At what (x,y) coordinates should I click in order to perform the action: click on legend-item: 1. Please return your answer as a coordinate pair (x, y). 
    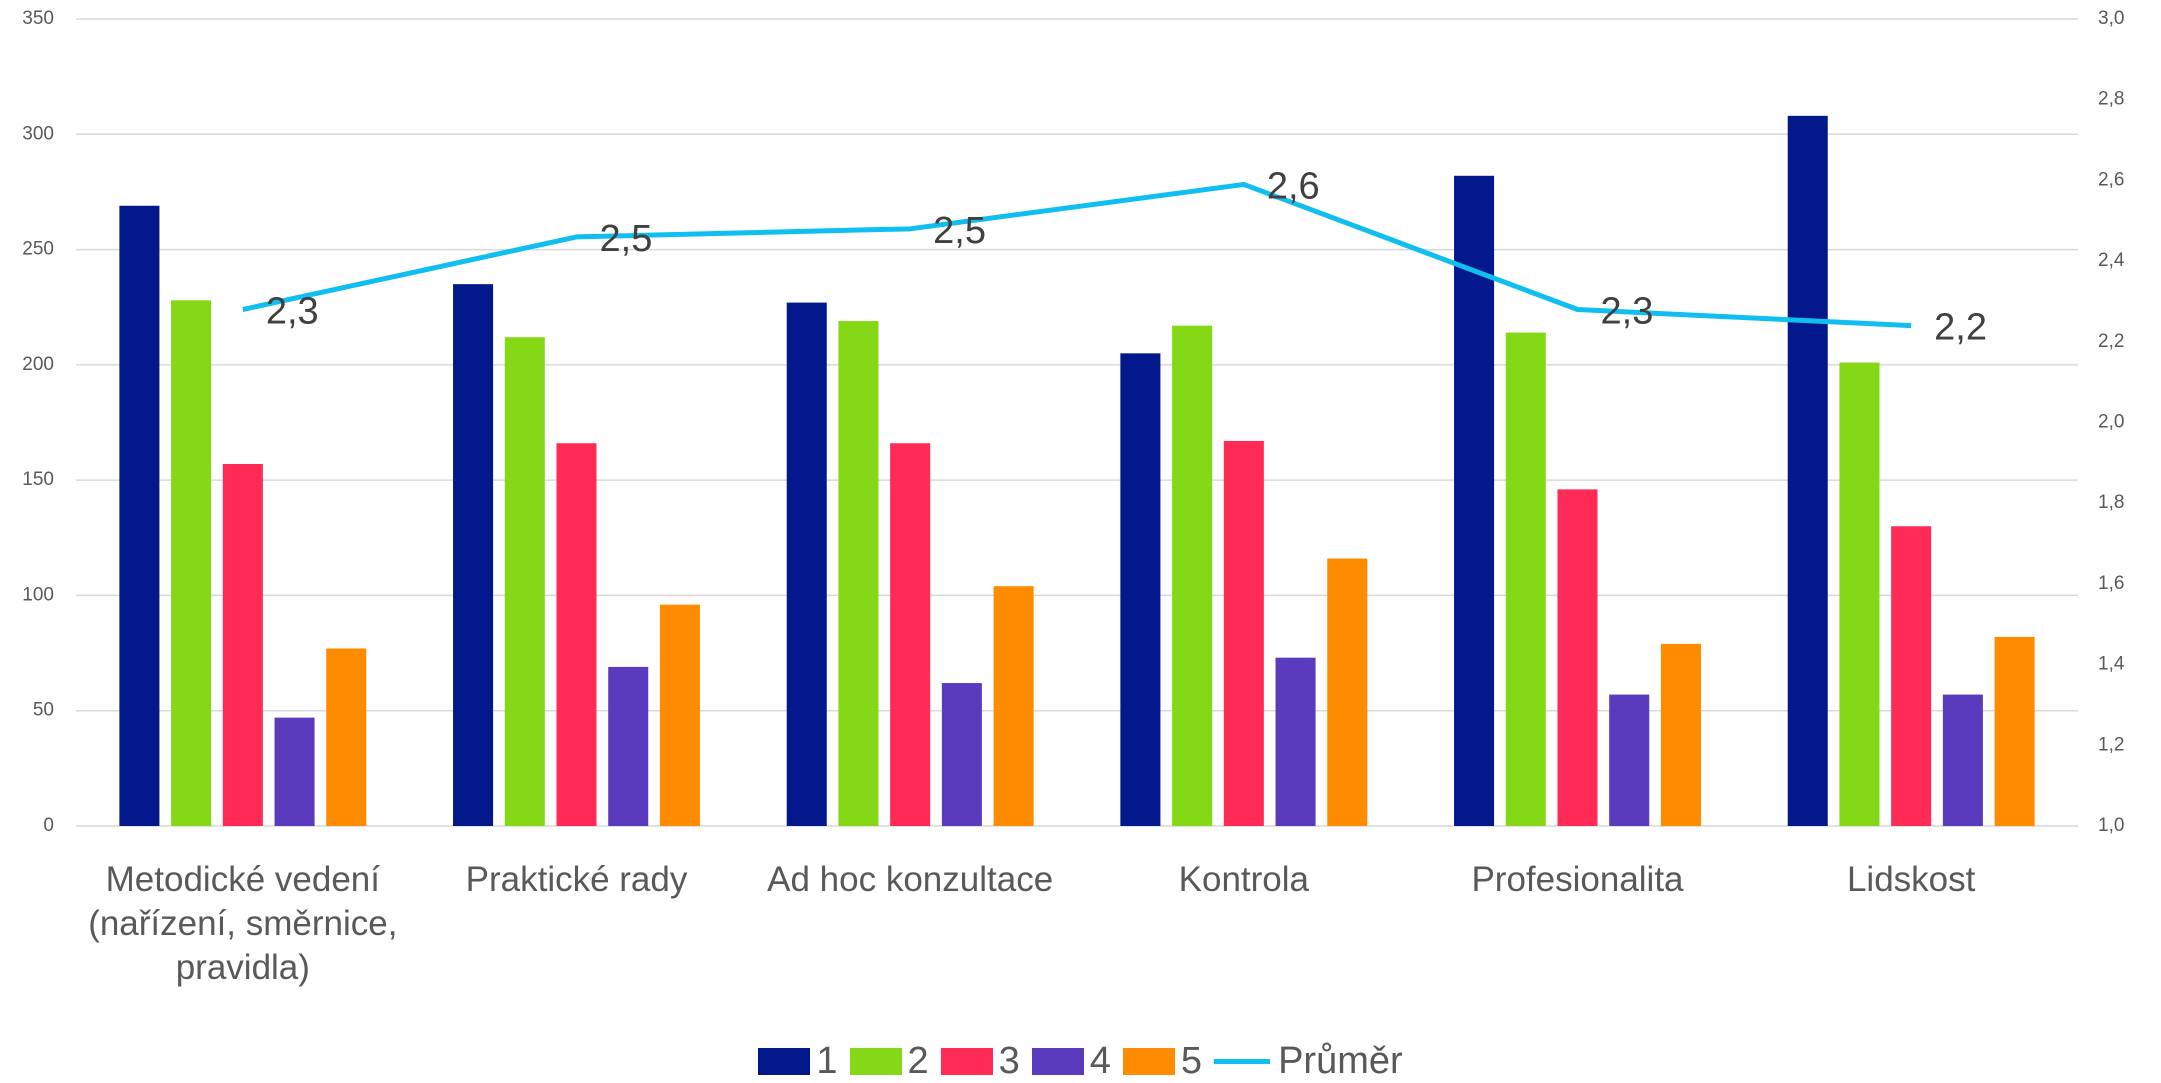
    Looking at the image, I should click on (798, 1061).